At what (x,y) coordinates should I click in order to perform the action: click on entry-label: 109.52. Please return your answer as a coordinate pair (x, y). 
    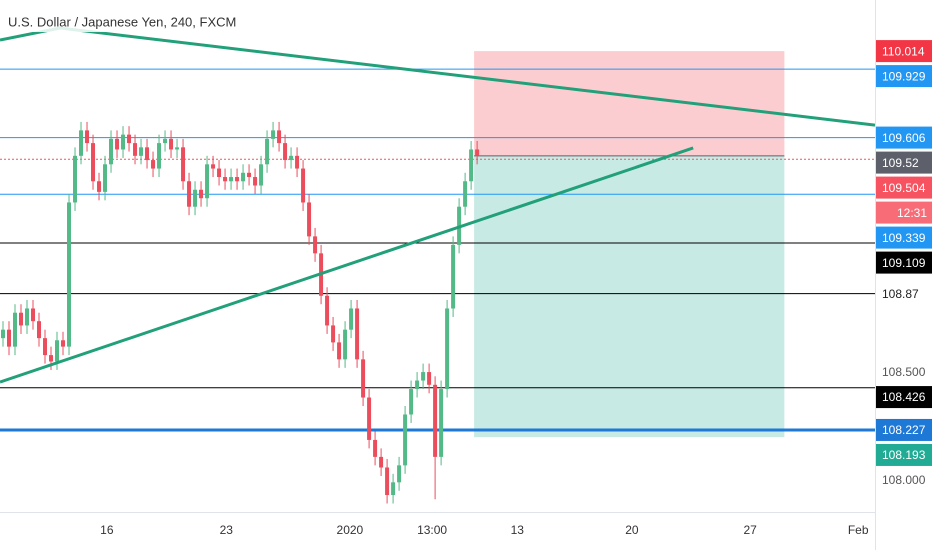
    Looking at the image, I should click on (900, 163).